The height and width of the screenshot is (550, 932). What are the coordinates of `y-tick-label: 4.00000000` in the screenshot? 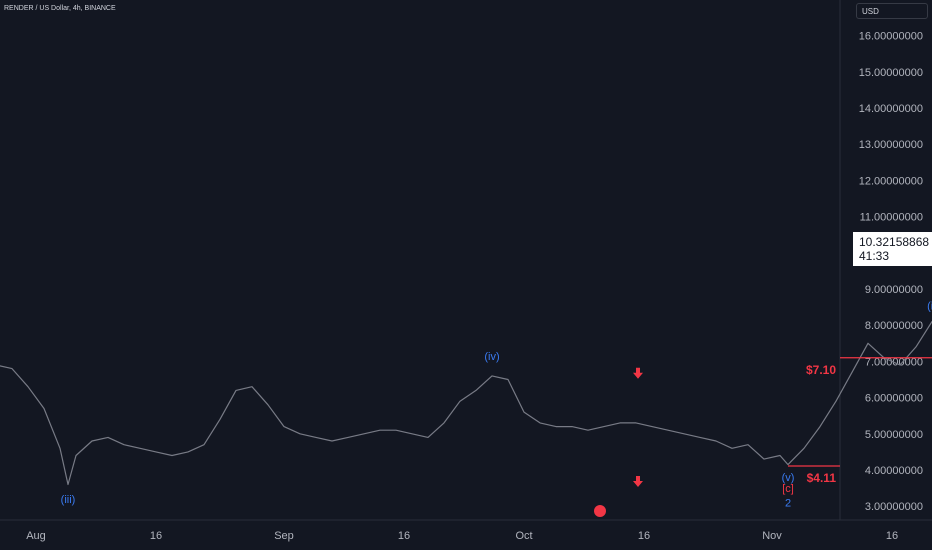 It's located at (894, 471).